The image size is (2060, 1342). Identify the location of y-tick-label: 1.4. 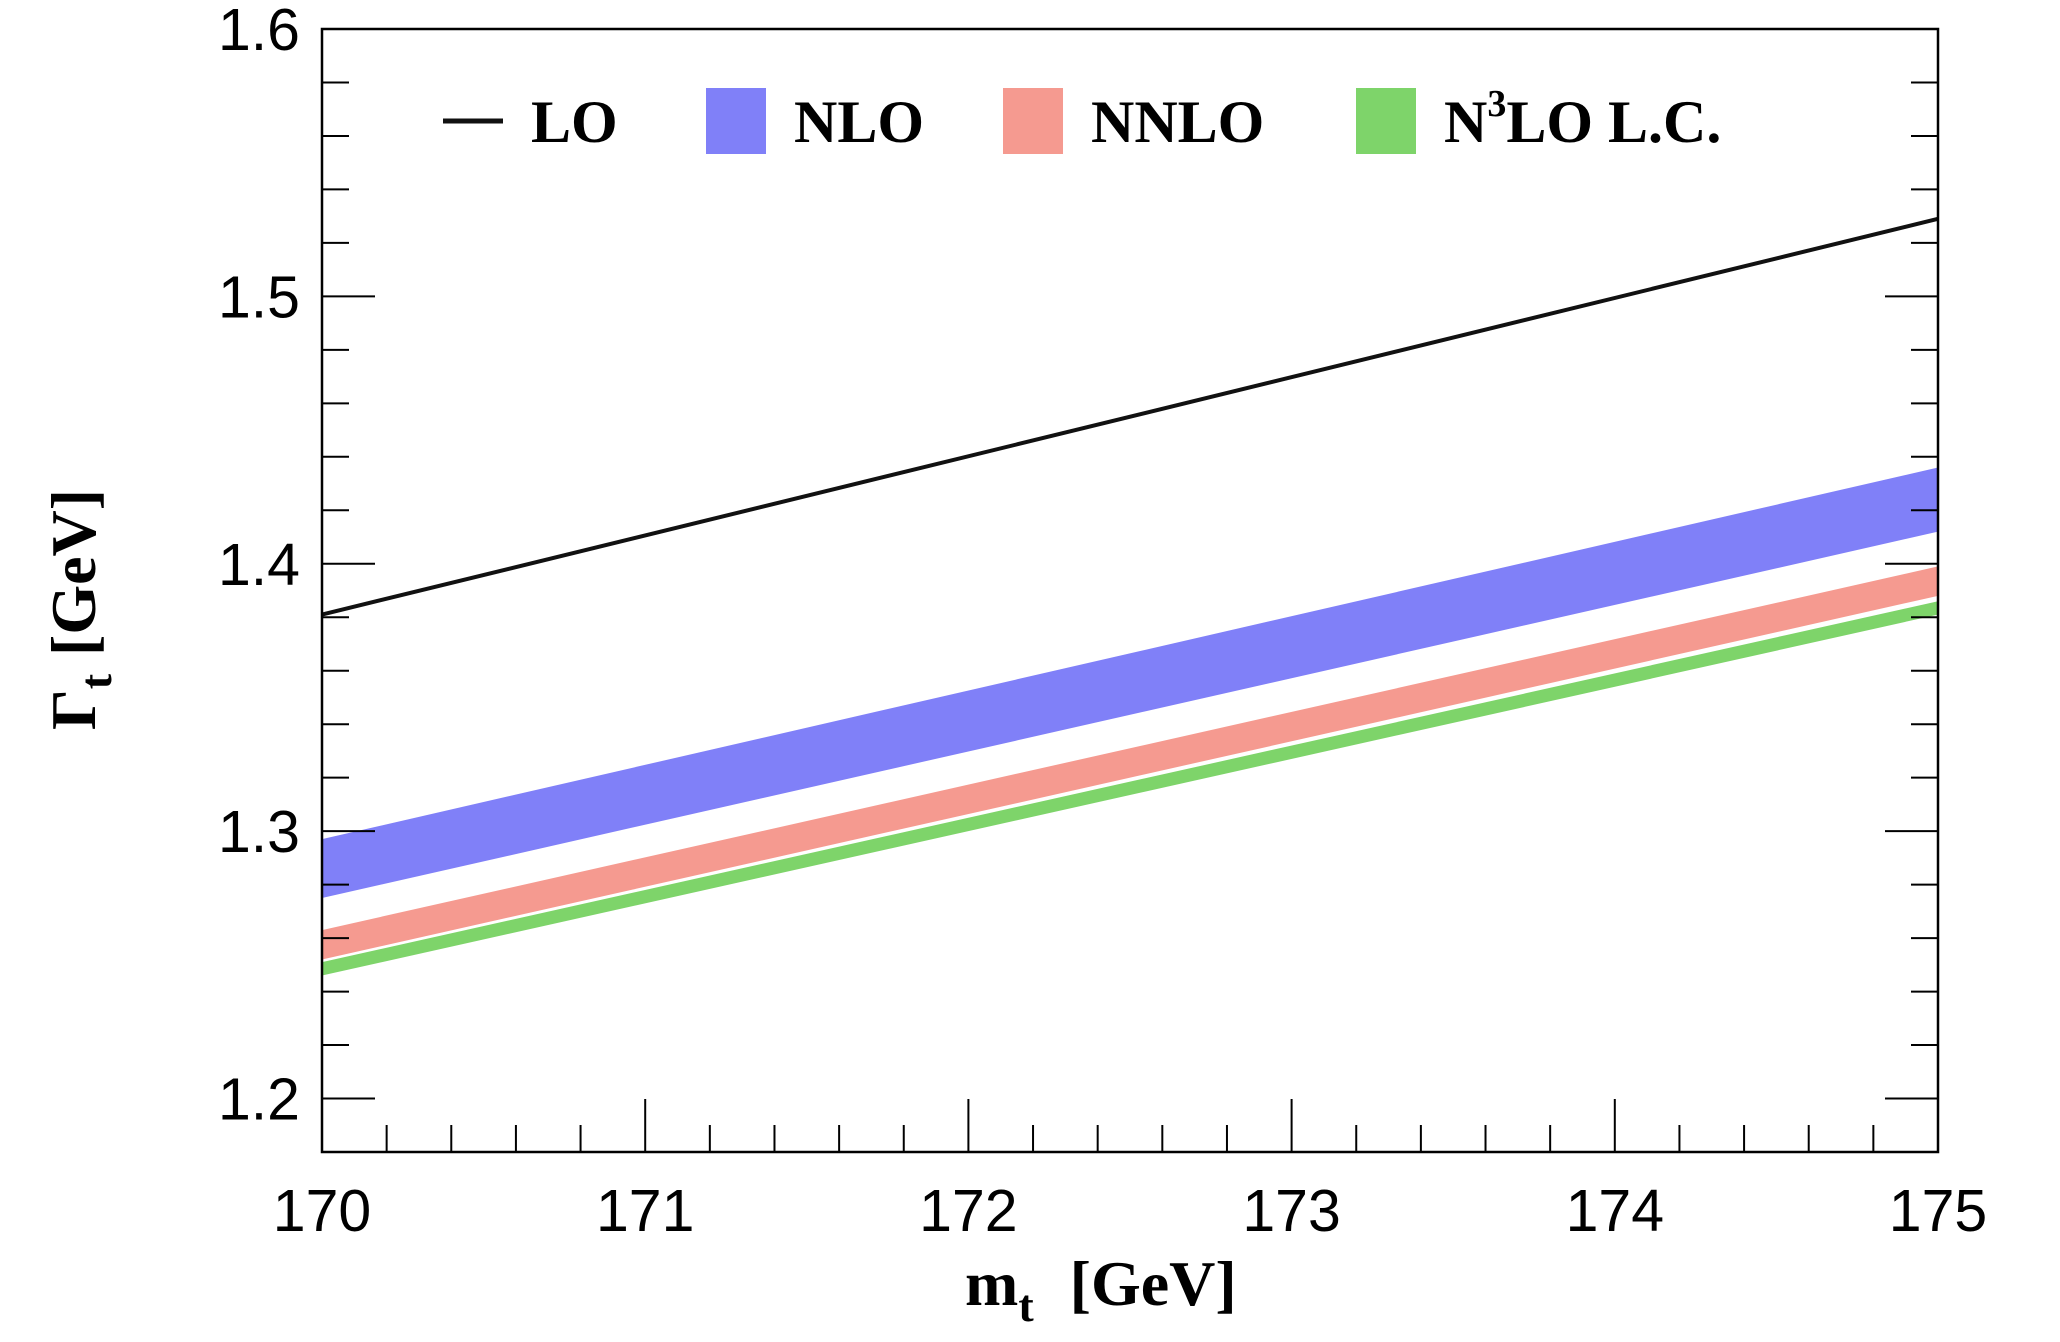
(259, 565).